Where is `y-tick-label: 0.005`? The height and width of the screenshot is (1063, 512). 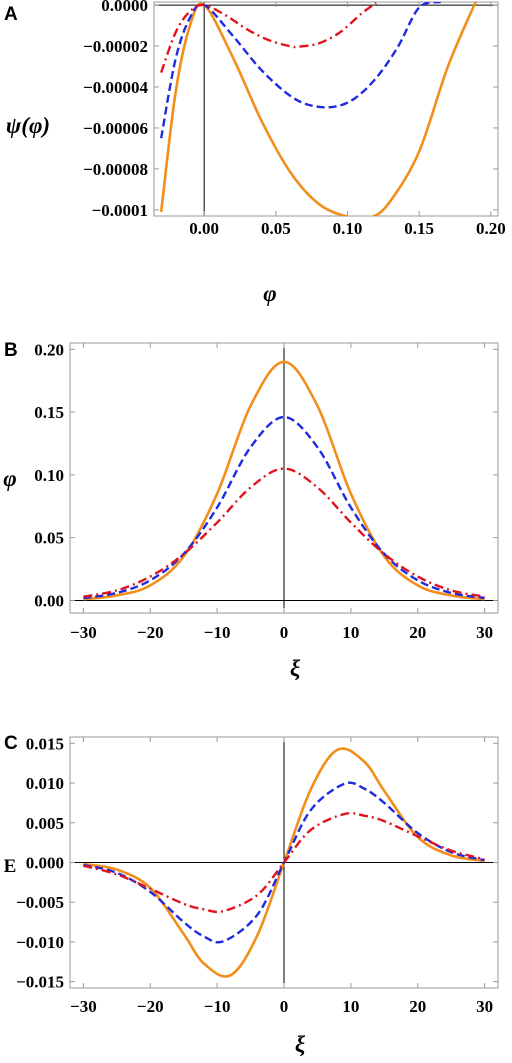 y-tick-label: 0.005 is located at coordinates (45, 823).